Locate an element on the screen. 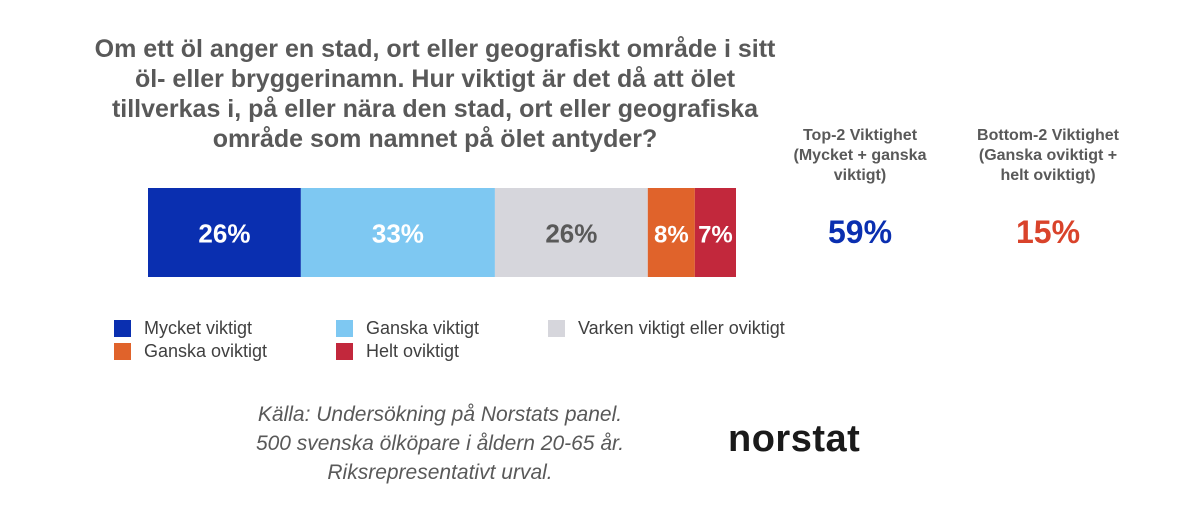  legend-item-ganska-viktigt: Ganska viktigt is located at coordinates (442, 328).